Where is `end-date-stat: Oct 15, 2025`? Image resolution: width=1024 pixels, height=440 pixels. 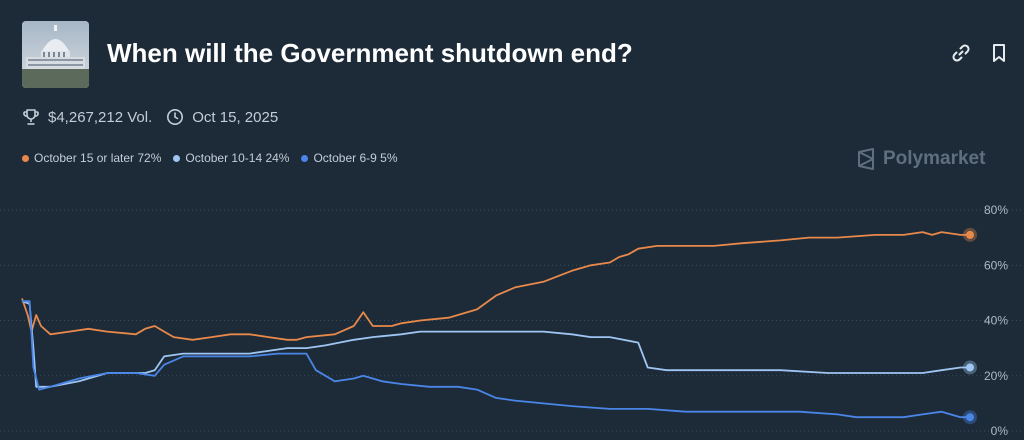
end-date-stat: Oct 15, 2025 is located at coordinates (222, 117).